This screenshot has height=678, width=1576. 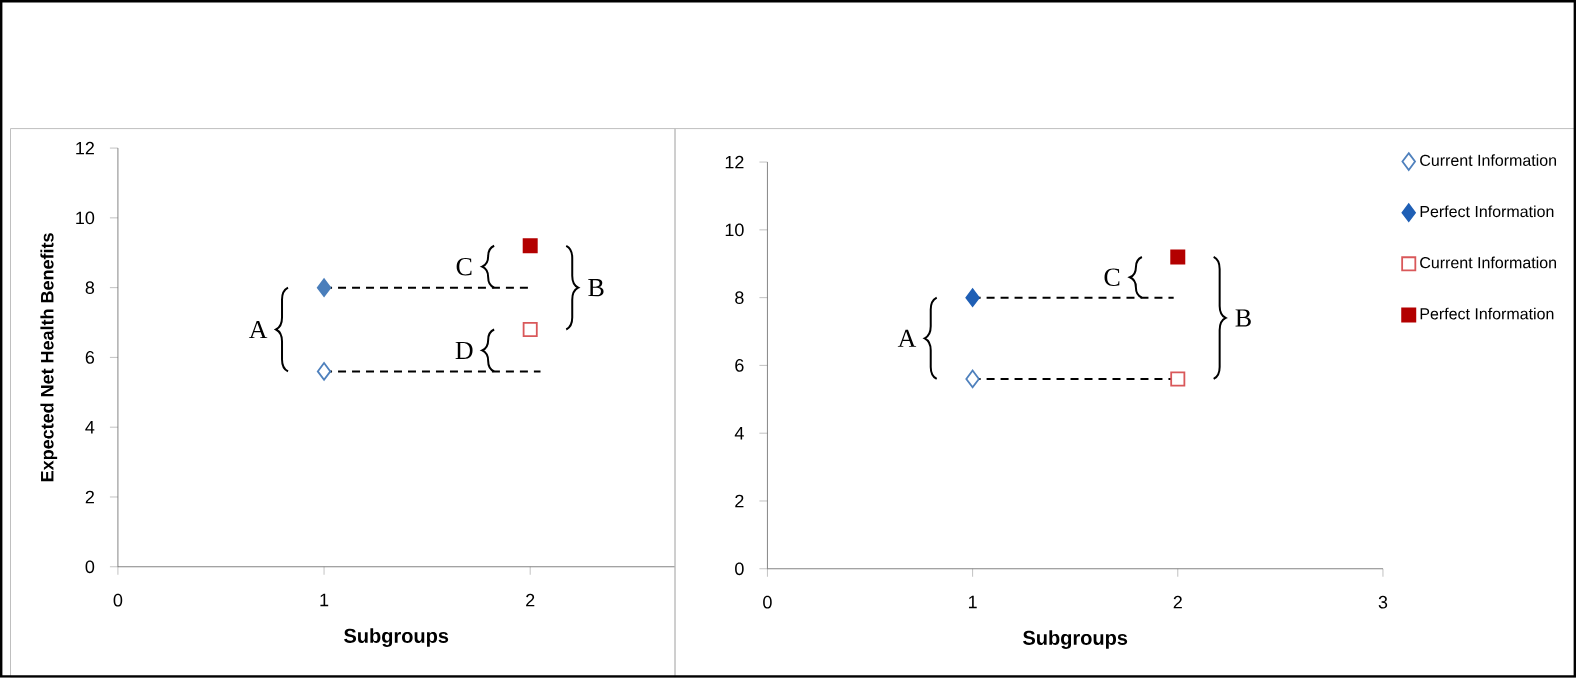 What do you see at coordinates (1383, 602) in the screenshot?
I see `x-tick-label: 3` at bounding box center [1383, 602].